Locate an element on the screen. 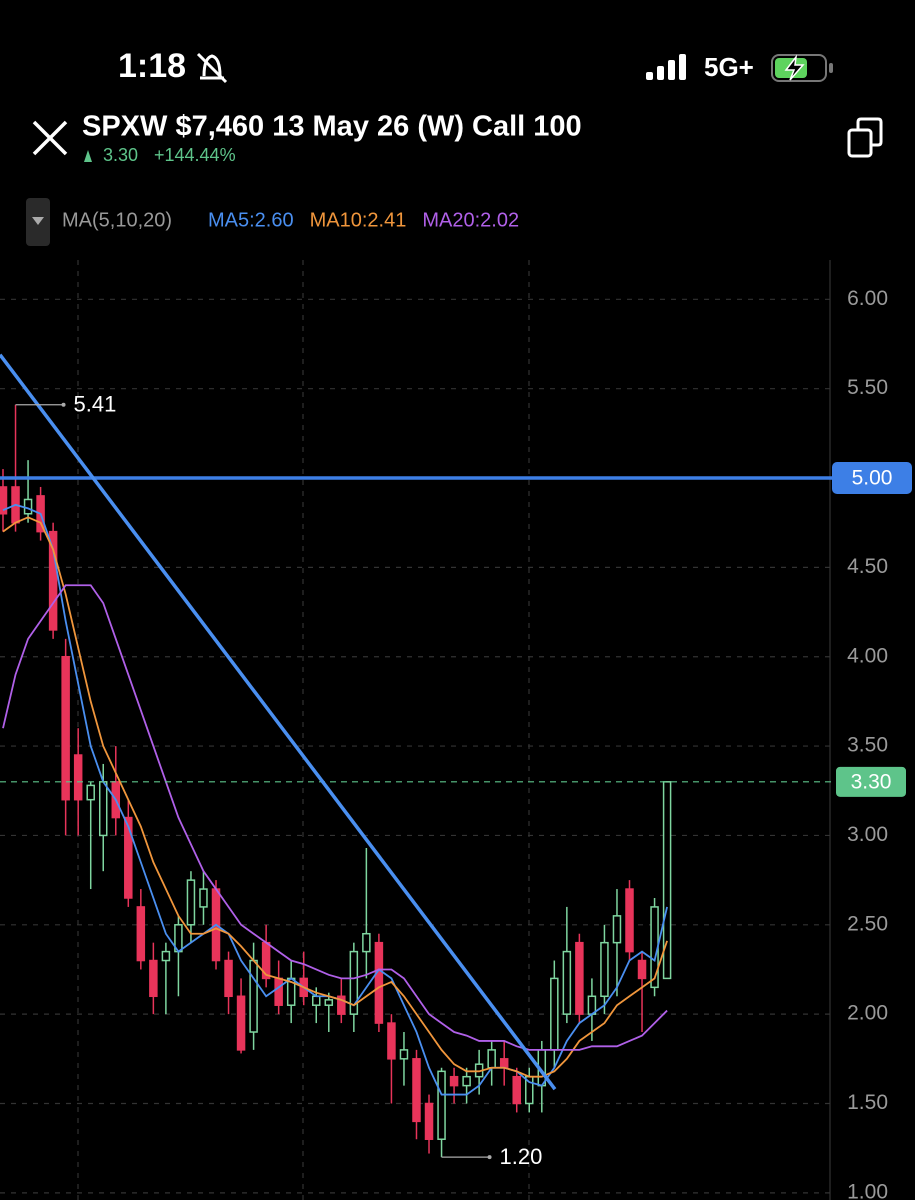 This screenshot has width=915, height=1200. y-tick-label: 2.50 is located at coordinates (867, 923).